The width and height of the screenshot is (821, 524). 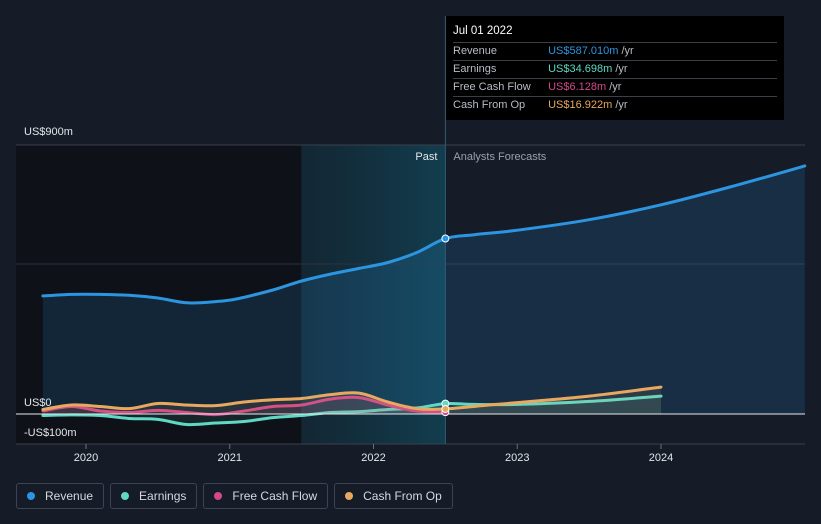 I want to click on legend-item-revenue: Revenue, so click(x=60, y=496).